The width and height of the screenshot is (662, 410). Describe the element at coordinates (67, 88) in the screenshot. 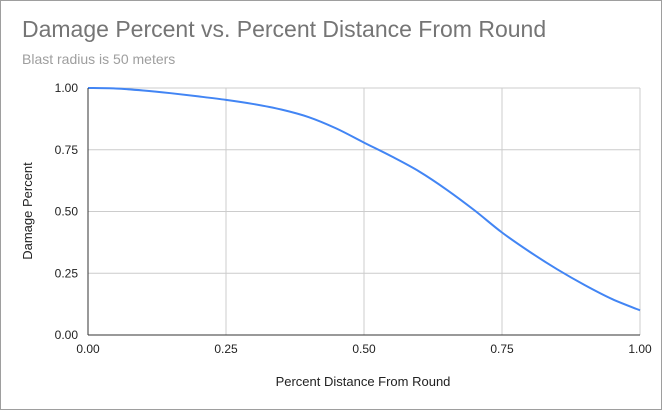

I see `y-tick-label: 1.00` at that location.